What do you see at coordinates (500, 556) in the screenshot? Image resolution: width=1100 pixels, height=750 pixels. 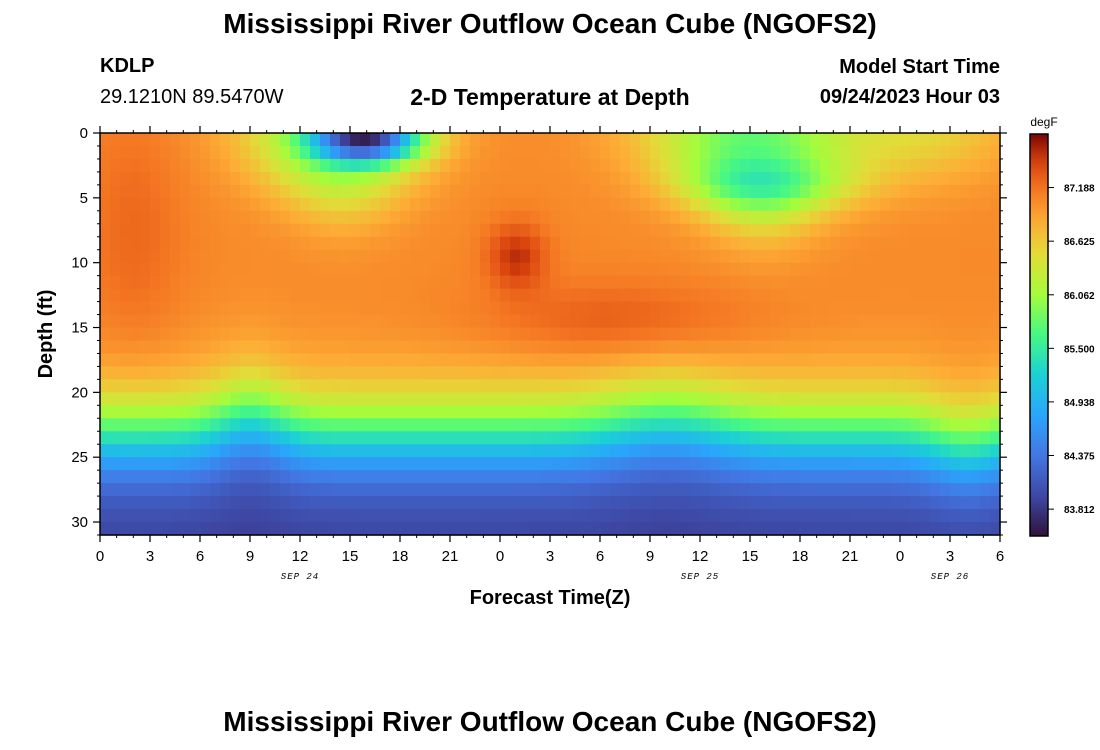 I see `x-tick-label: 0` at bounding box center [500, 556].